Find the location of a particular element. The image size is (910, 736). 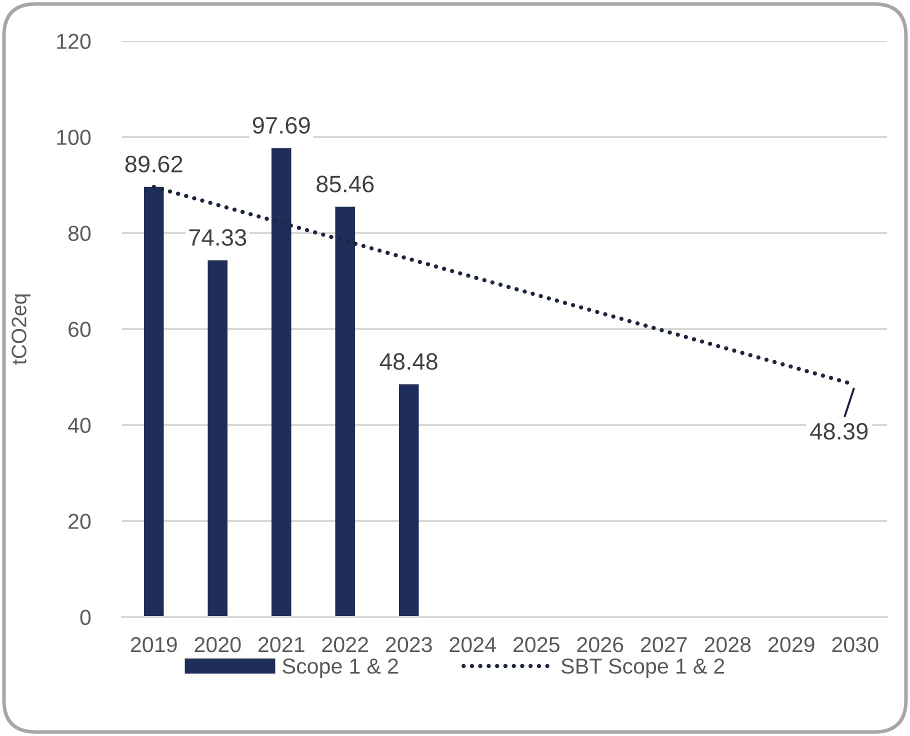

data-label: 89.62 is located at coordinates (153, 164).